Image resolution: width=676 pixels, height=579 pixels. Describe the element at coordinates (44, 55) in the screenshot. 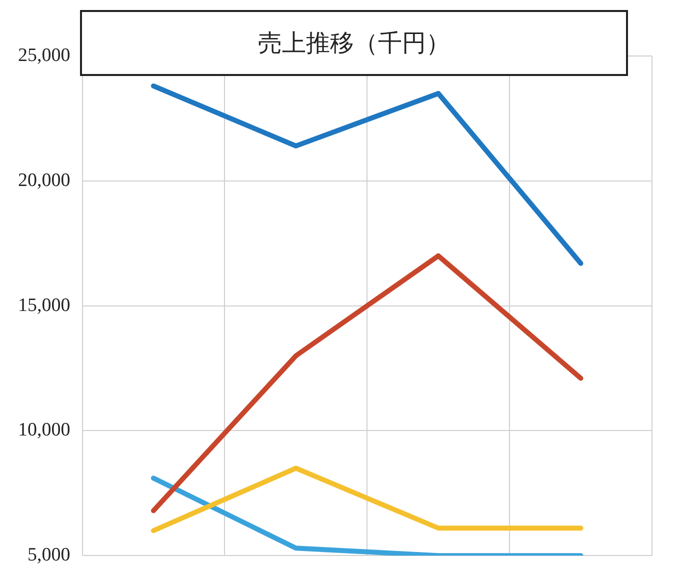

I see `y-tick-label: 25,000` at that location.